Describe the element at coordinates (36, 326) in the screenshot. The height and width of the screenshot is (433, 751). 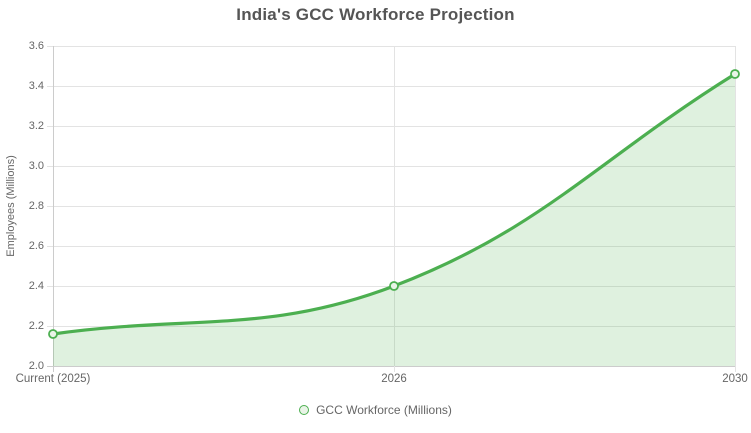
I see `y-tick-label: 2.2` at that location.